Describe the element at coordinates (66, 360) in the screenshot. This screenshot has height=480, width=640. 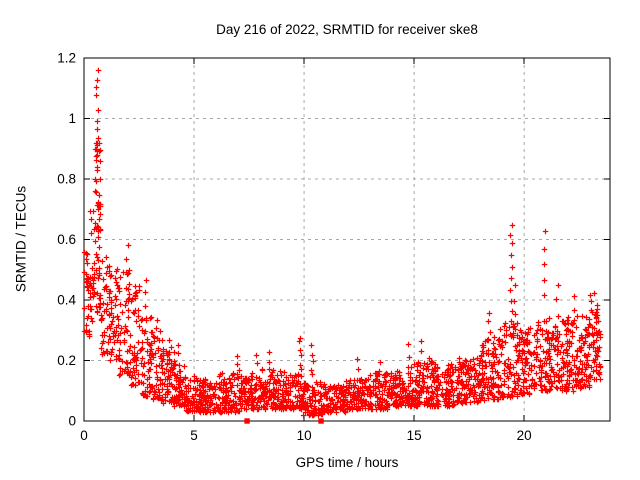
I see `y-tick-label: 0.2` at that location.